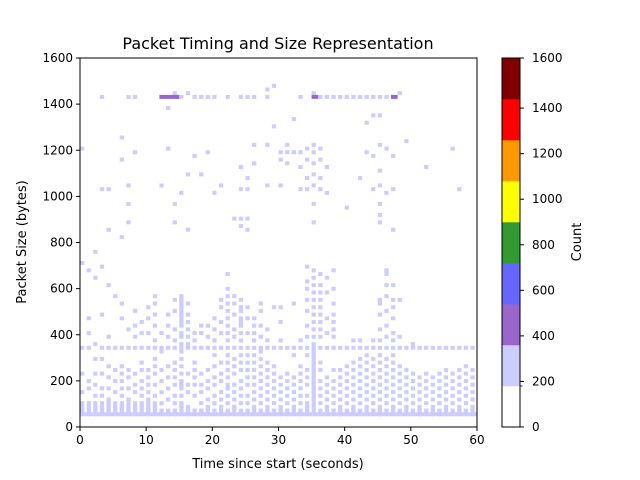 Image resolution: width=640 pixels, height=480 pixels. I want to click on colorbar: 0 200 400 600 800 1000 1200 1400 1600 Count, so click(543, 242).